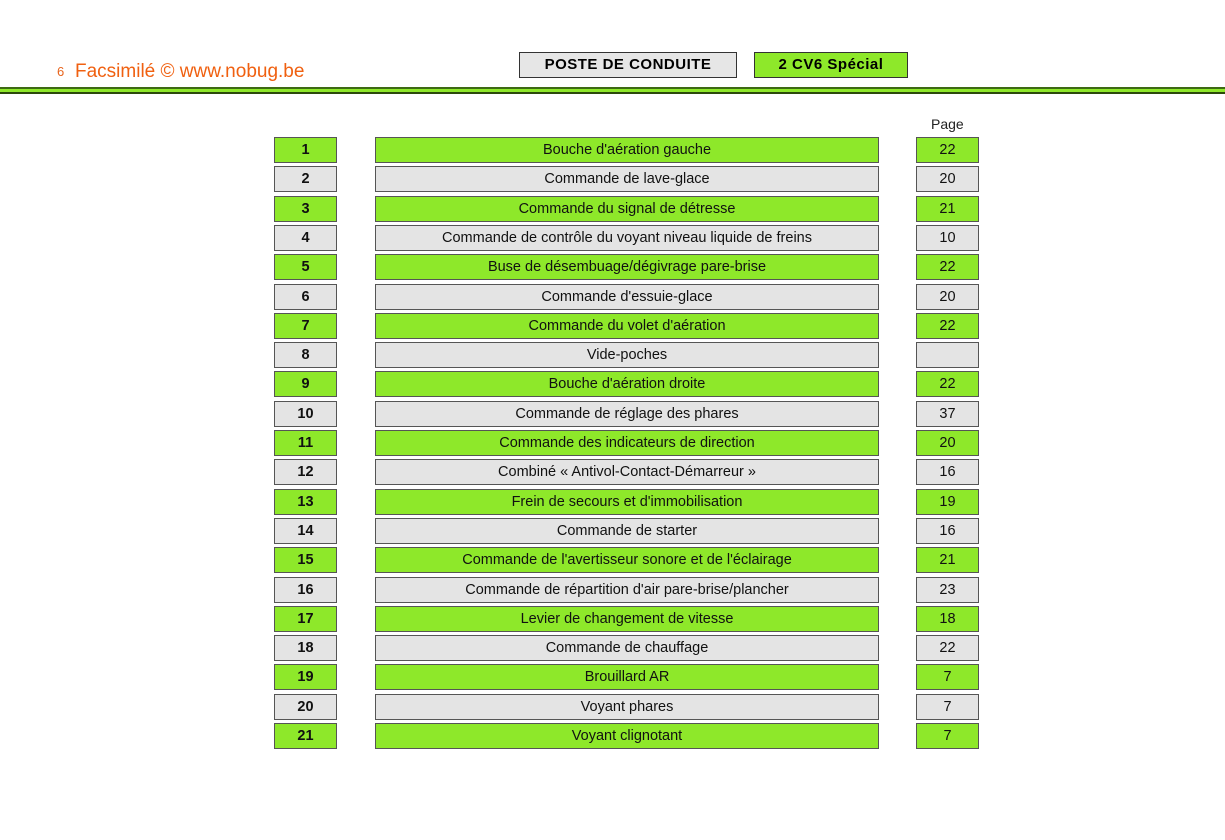 This screenshot has width=1225, height=840. What do you see at coordinates (947, 355) in the screenshot?
I see `item-page` at bounding box center [947, 355].